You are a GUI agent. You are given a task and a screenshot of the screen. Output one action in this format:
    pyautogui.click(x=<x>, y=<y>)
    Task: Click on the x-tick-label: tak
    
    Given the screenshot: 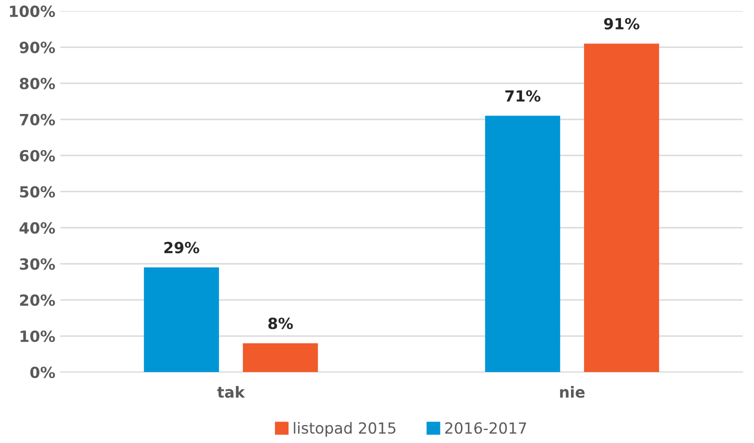 What is the action you would take?
    pyautogui.click(x=231, y=392)
    